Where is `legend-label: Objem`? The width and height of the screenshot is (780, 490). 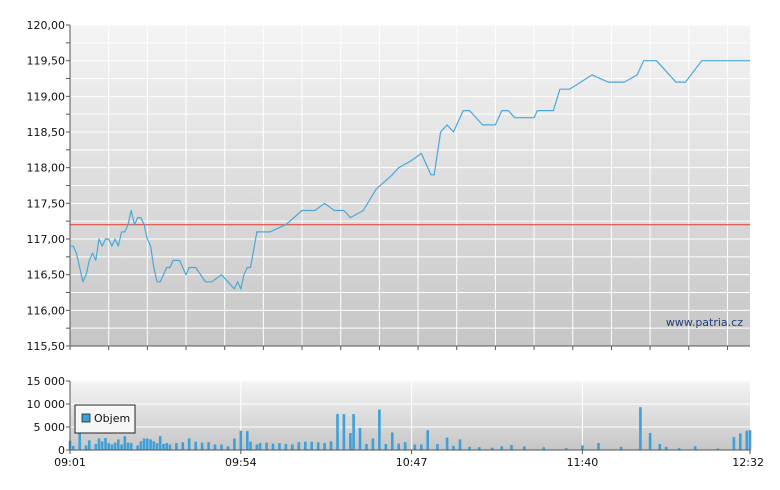 legend-label: Objem is located at coordinates (112, 418).